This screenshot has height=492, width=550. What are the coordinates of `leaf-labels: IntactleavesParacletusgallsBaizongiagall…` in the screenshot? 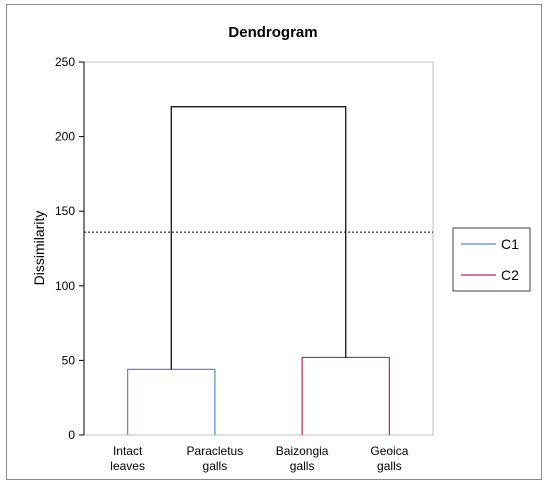 It's located at (259, 458).